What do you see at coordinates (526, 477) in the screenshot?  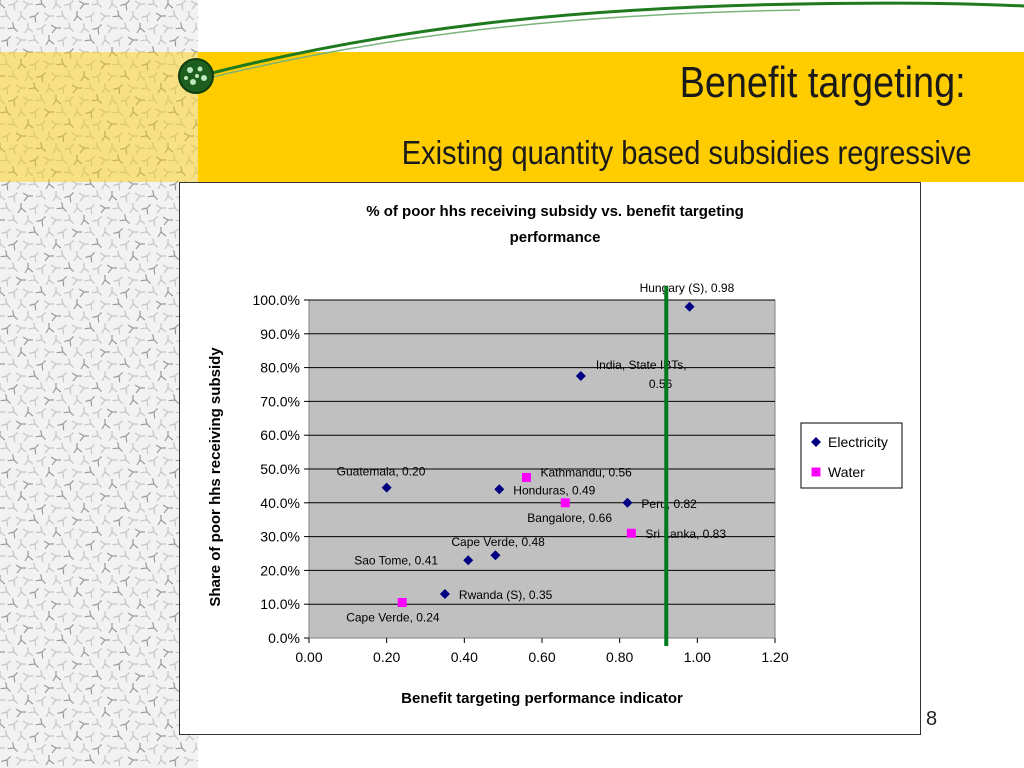 I see `water-point` at bounding box center [526, 477].